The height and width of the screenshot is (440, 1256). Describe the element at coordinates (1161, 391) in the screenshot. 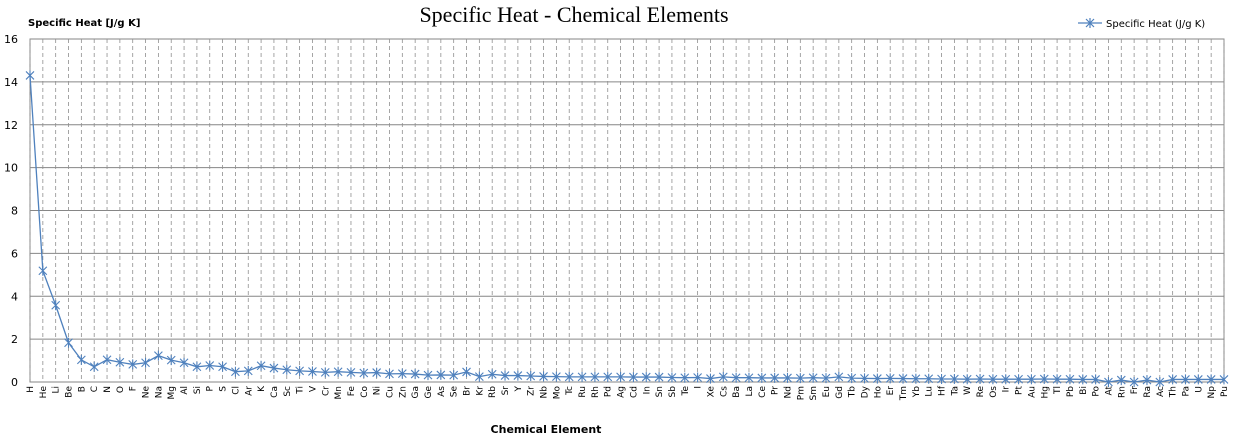

I see `x-tick-label: Ac` at that location.